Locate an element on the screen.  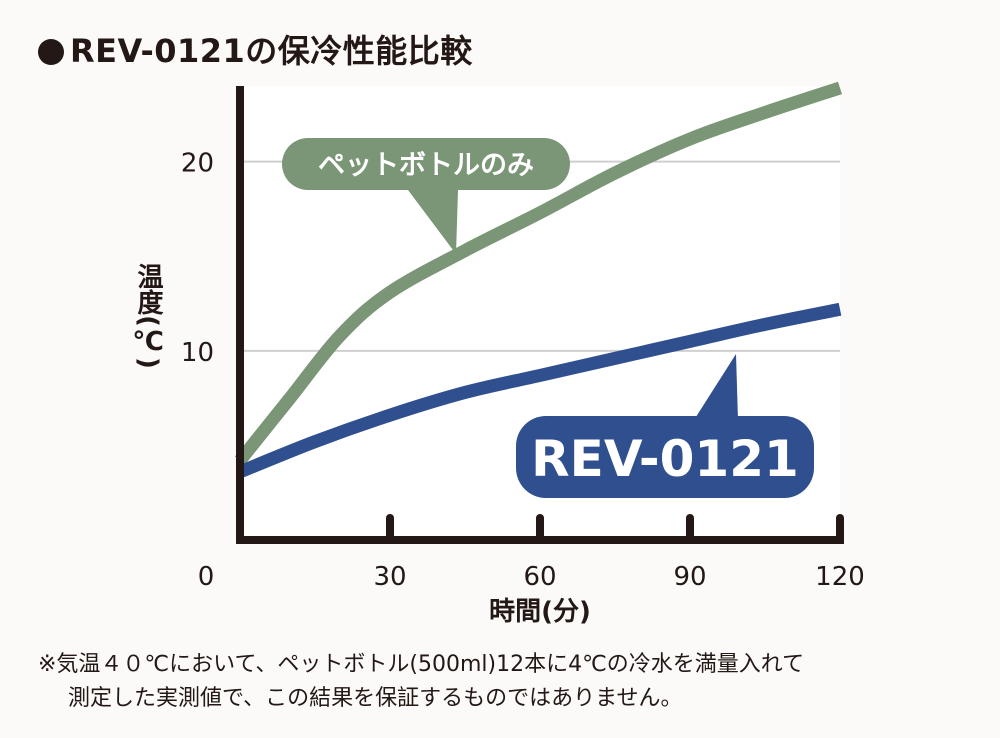
series-label-0: ペットボトルのみ is located at coordinates (426, 165).